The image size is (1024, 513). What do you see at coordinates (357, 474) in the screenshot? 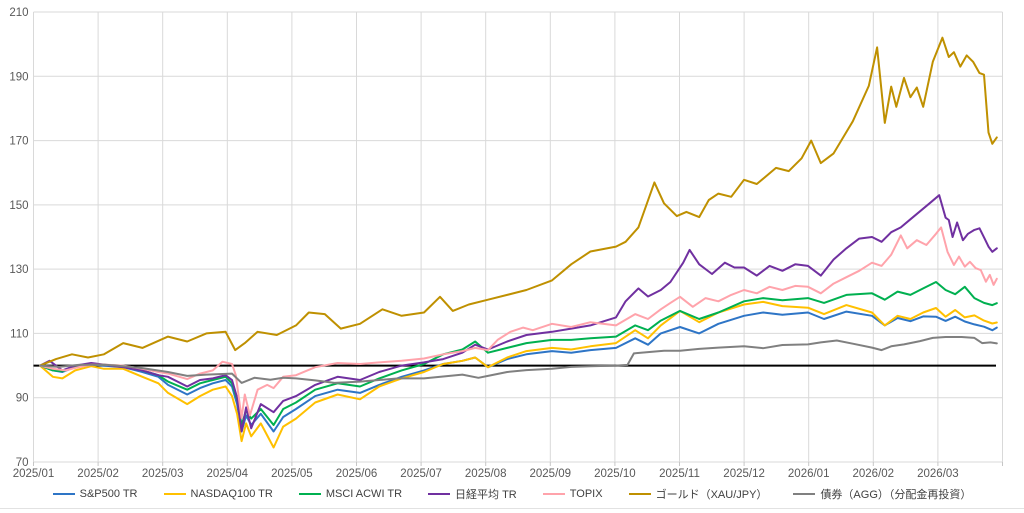
I see `x-axis-label: 2025/06` at bounding box center [357, 474].